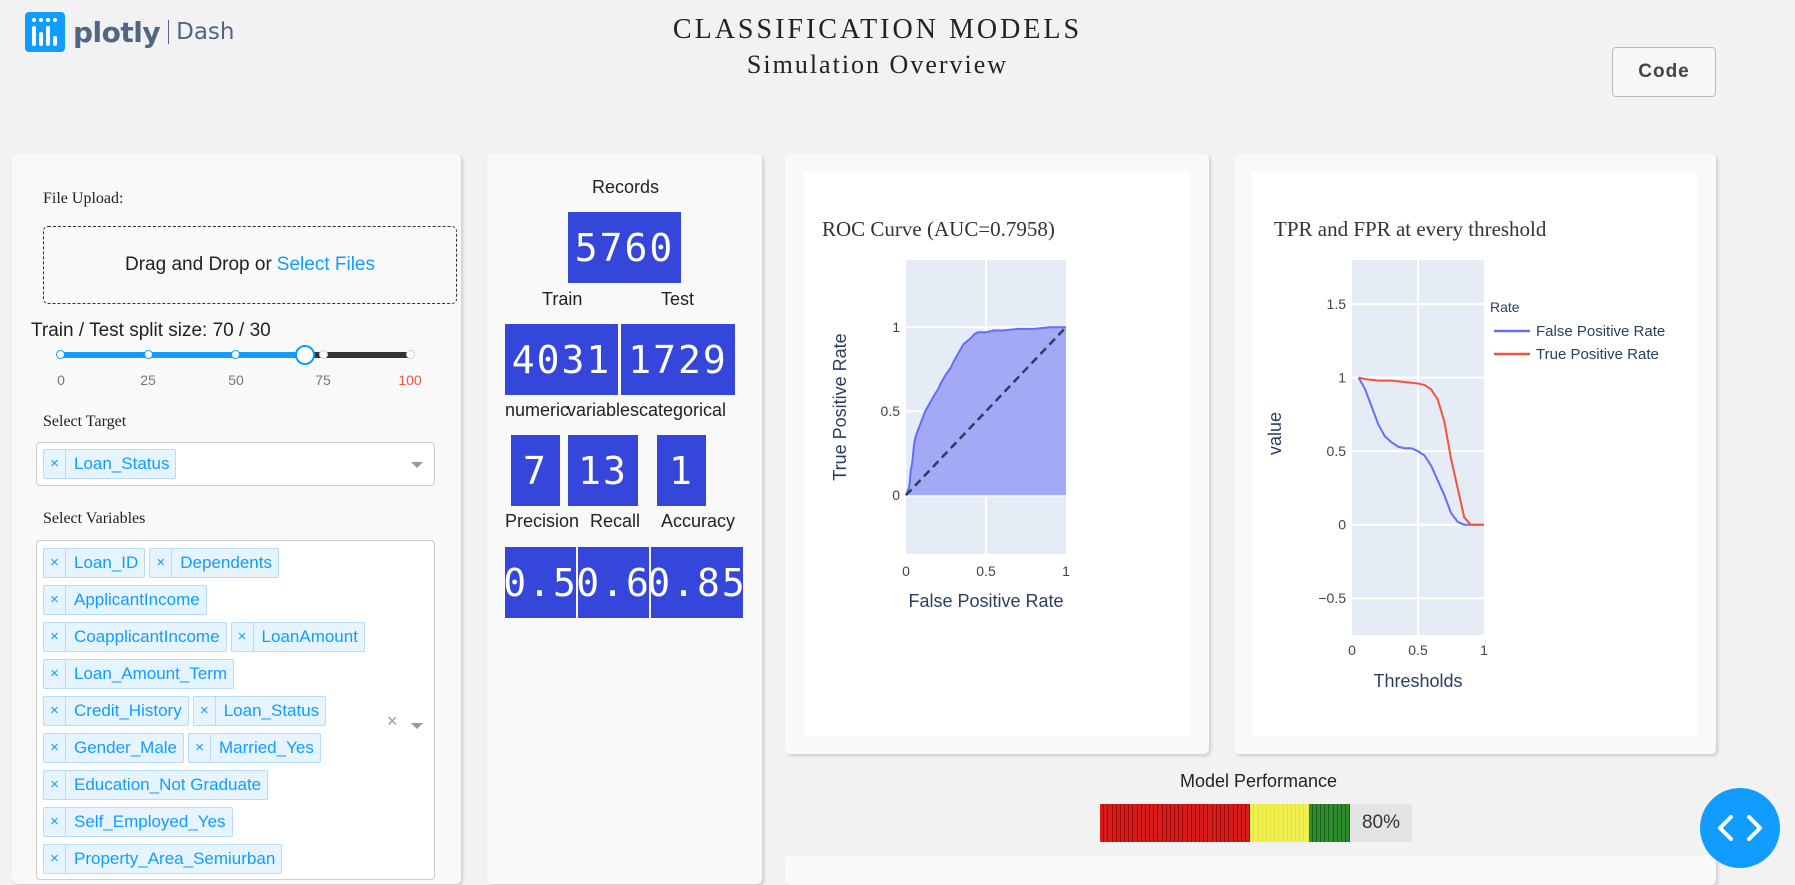  Describe the element at coordinates (125, 600) in the screenshot. I see `variable-chip: × ApplicantIncome` at that location.